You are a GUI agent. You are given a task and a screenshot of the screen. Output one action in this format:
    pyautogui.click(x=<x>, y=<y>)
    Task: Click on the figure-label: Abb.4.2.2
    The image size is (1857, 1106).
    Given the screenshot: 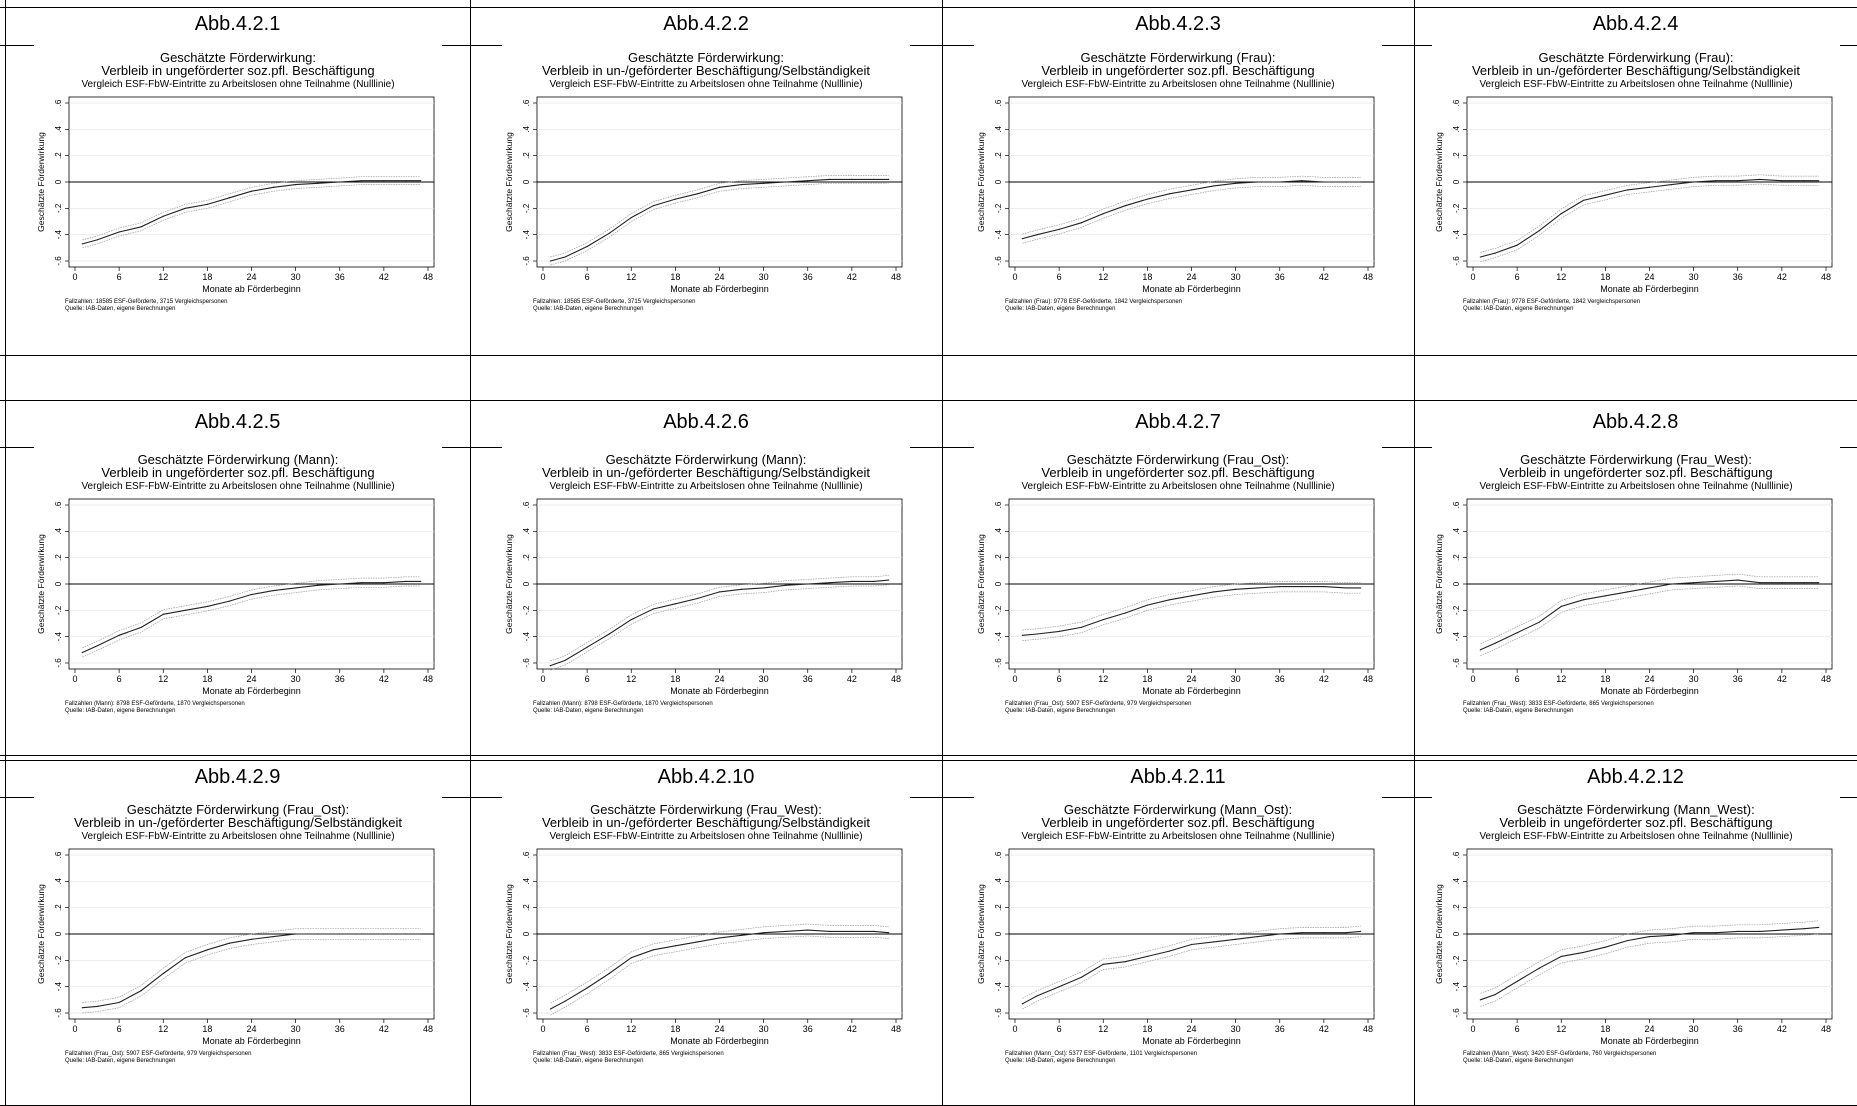 What is the action you would take?
    pyautogui.click(x=706, y=24)
    